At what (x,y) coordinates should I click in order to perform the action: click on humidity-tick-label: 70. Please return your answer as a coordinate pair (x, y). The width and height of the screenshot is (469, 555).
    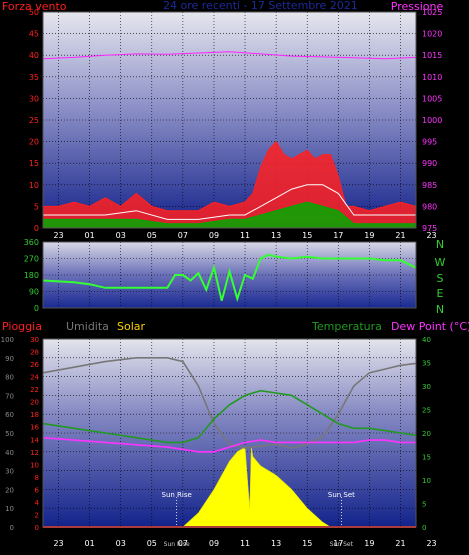
    Looking at the image, I should click on (9, 396).